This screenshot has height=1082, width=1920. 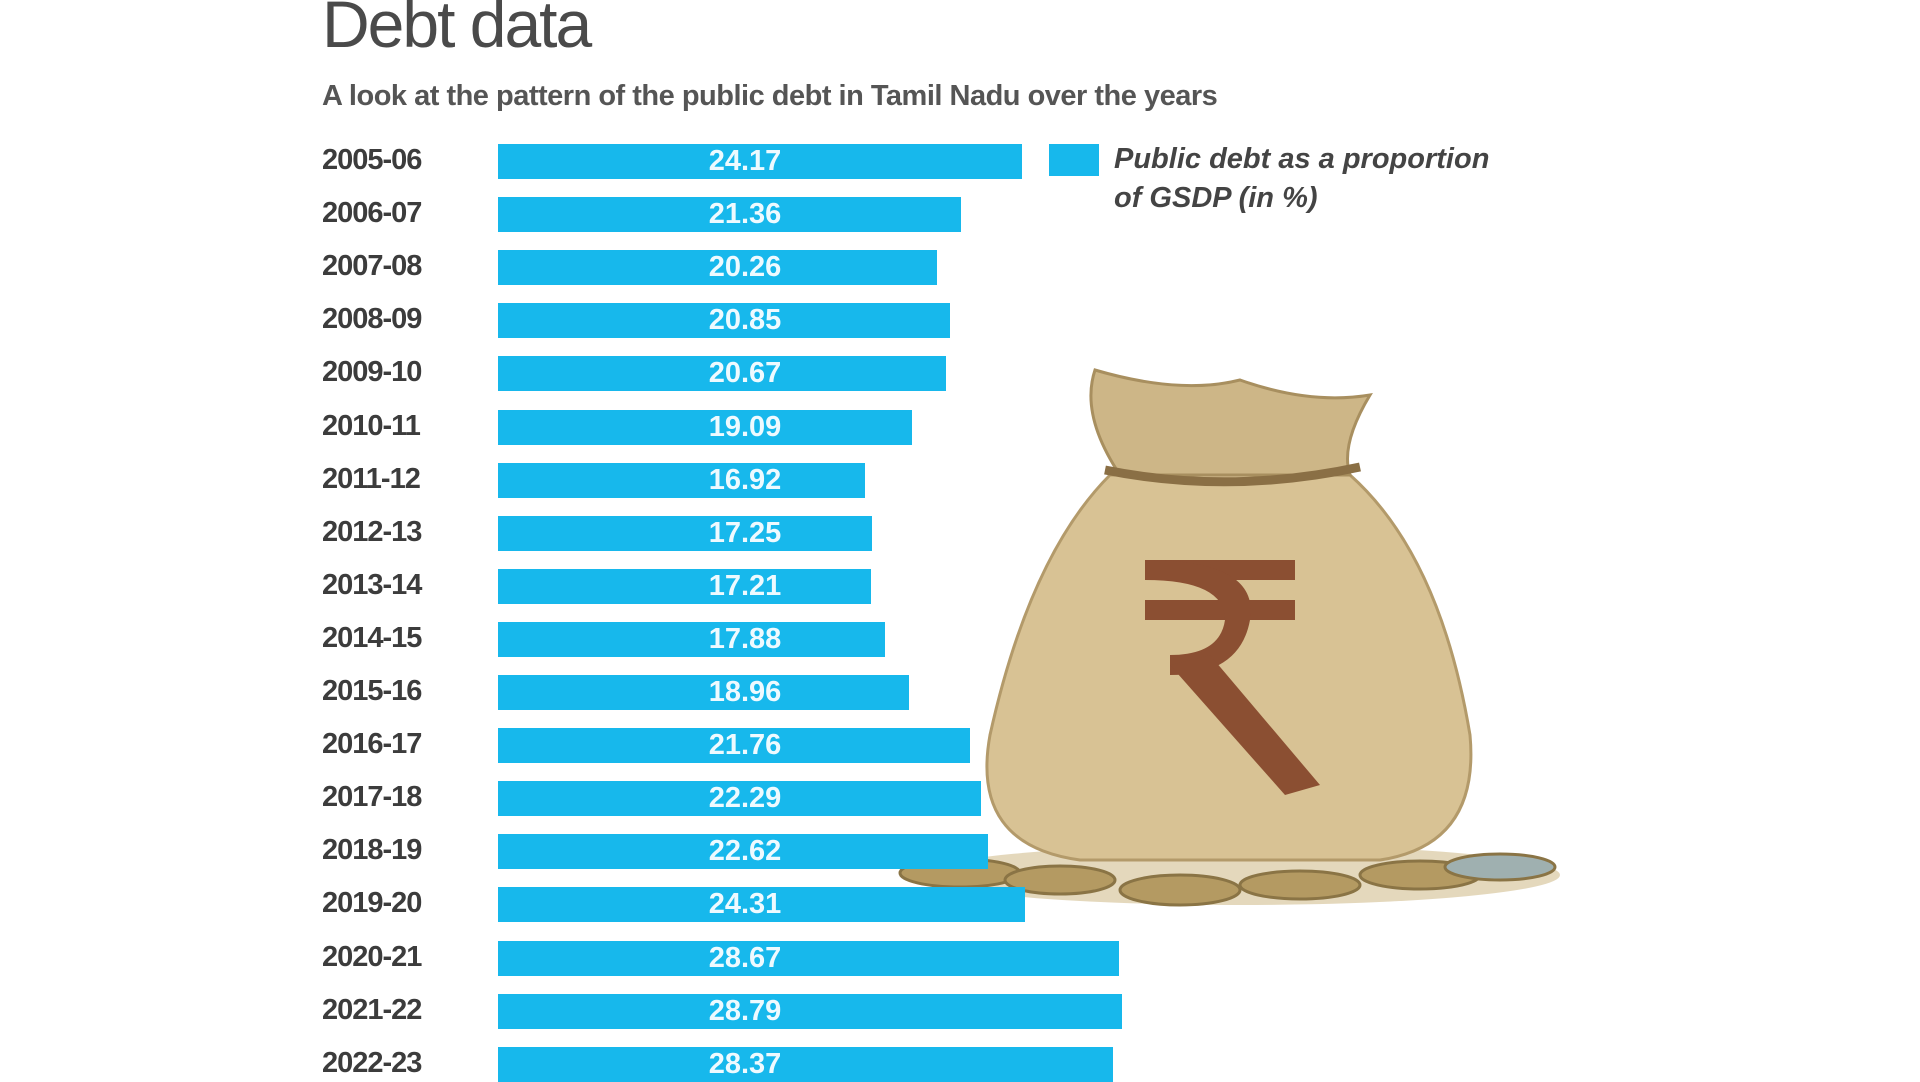 I want to click on data-label: 24.17, so click(x=745, y=161).